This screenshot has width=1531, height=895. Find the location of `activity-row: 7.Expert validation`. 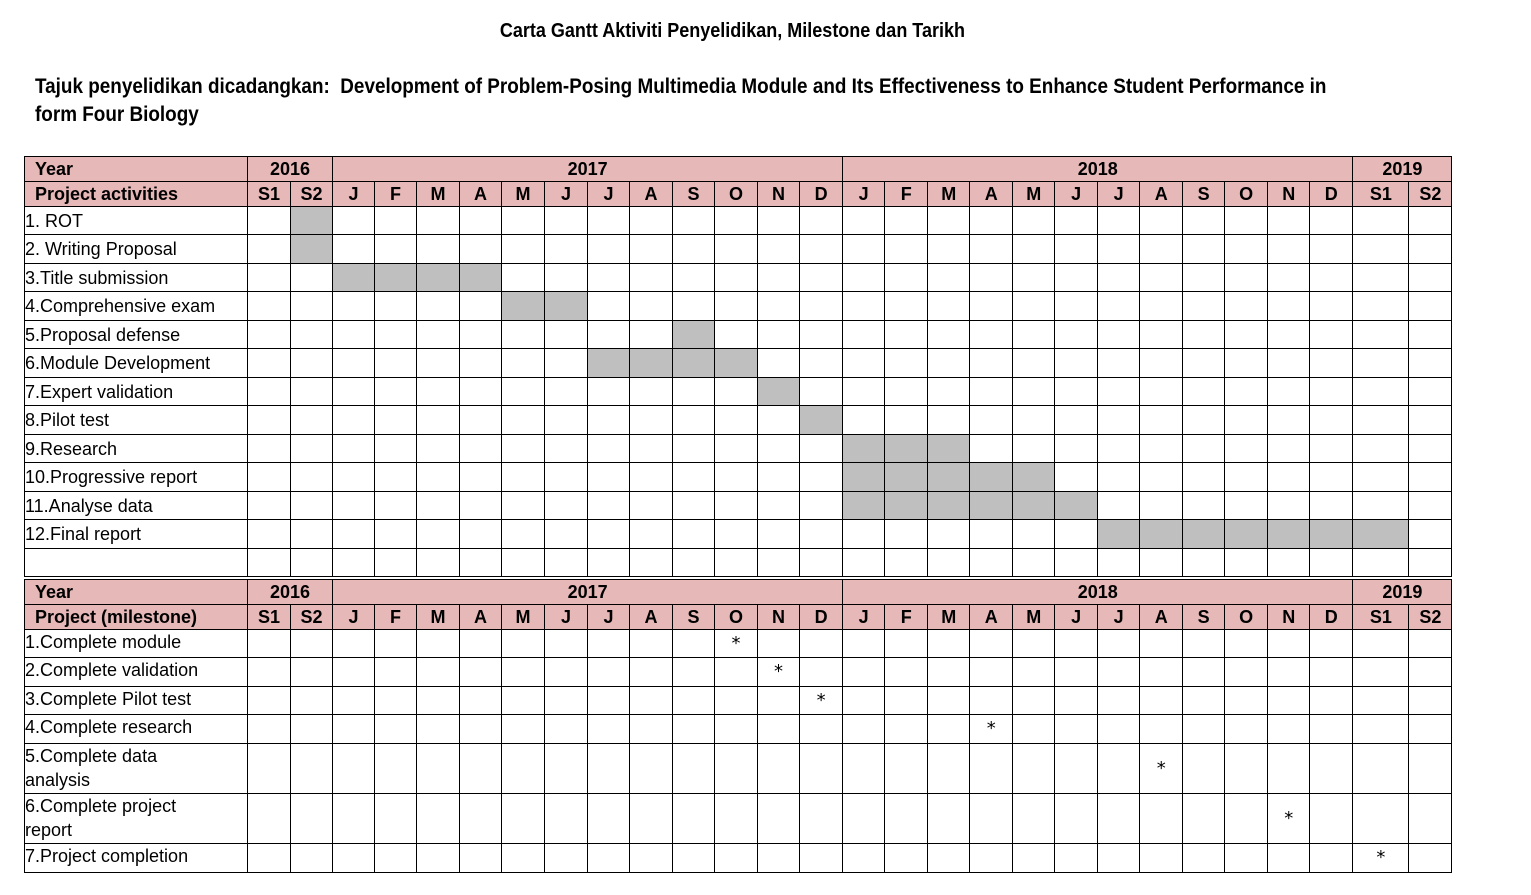

activity-row: 7.Expert validation is located at coordinates (738, 391).